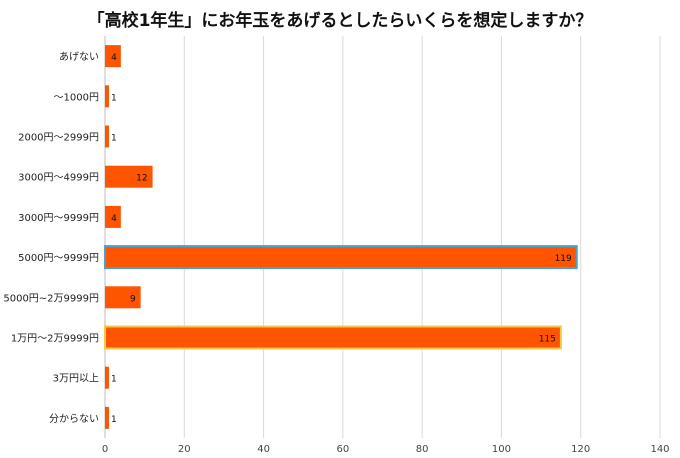 The image size is (680, 458). Describe the element at coordinates (659, 449) in the screenshot. I see `x-tick-label: 140` at that location.